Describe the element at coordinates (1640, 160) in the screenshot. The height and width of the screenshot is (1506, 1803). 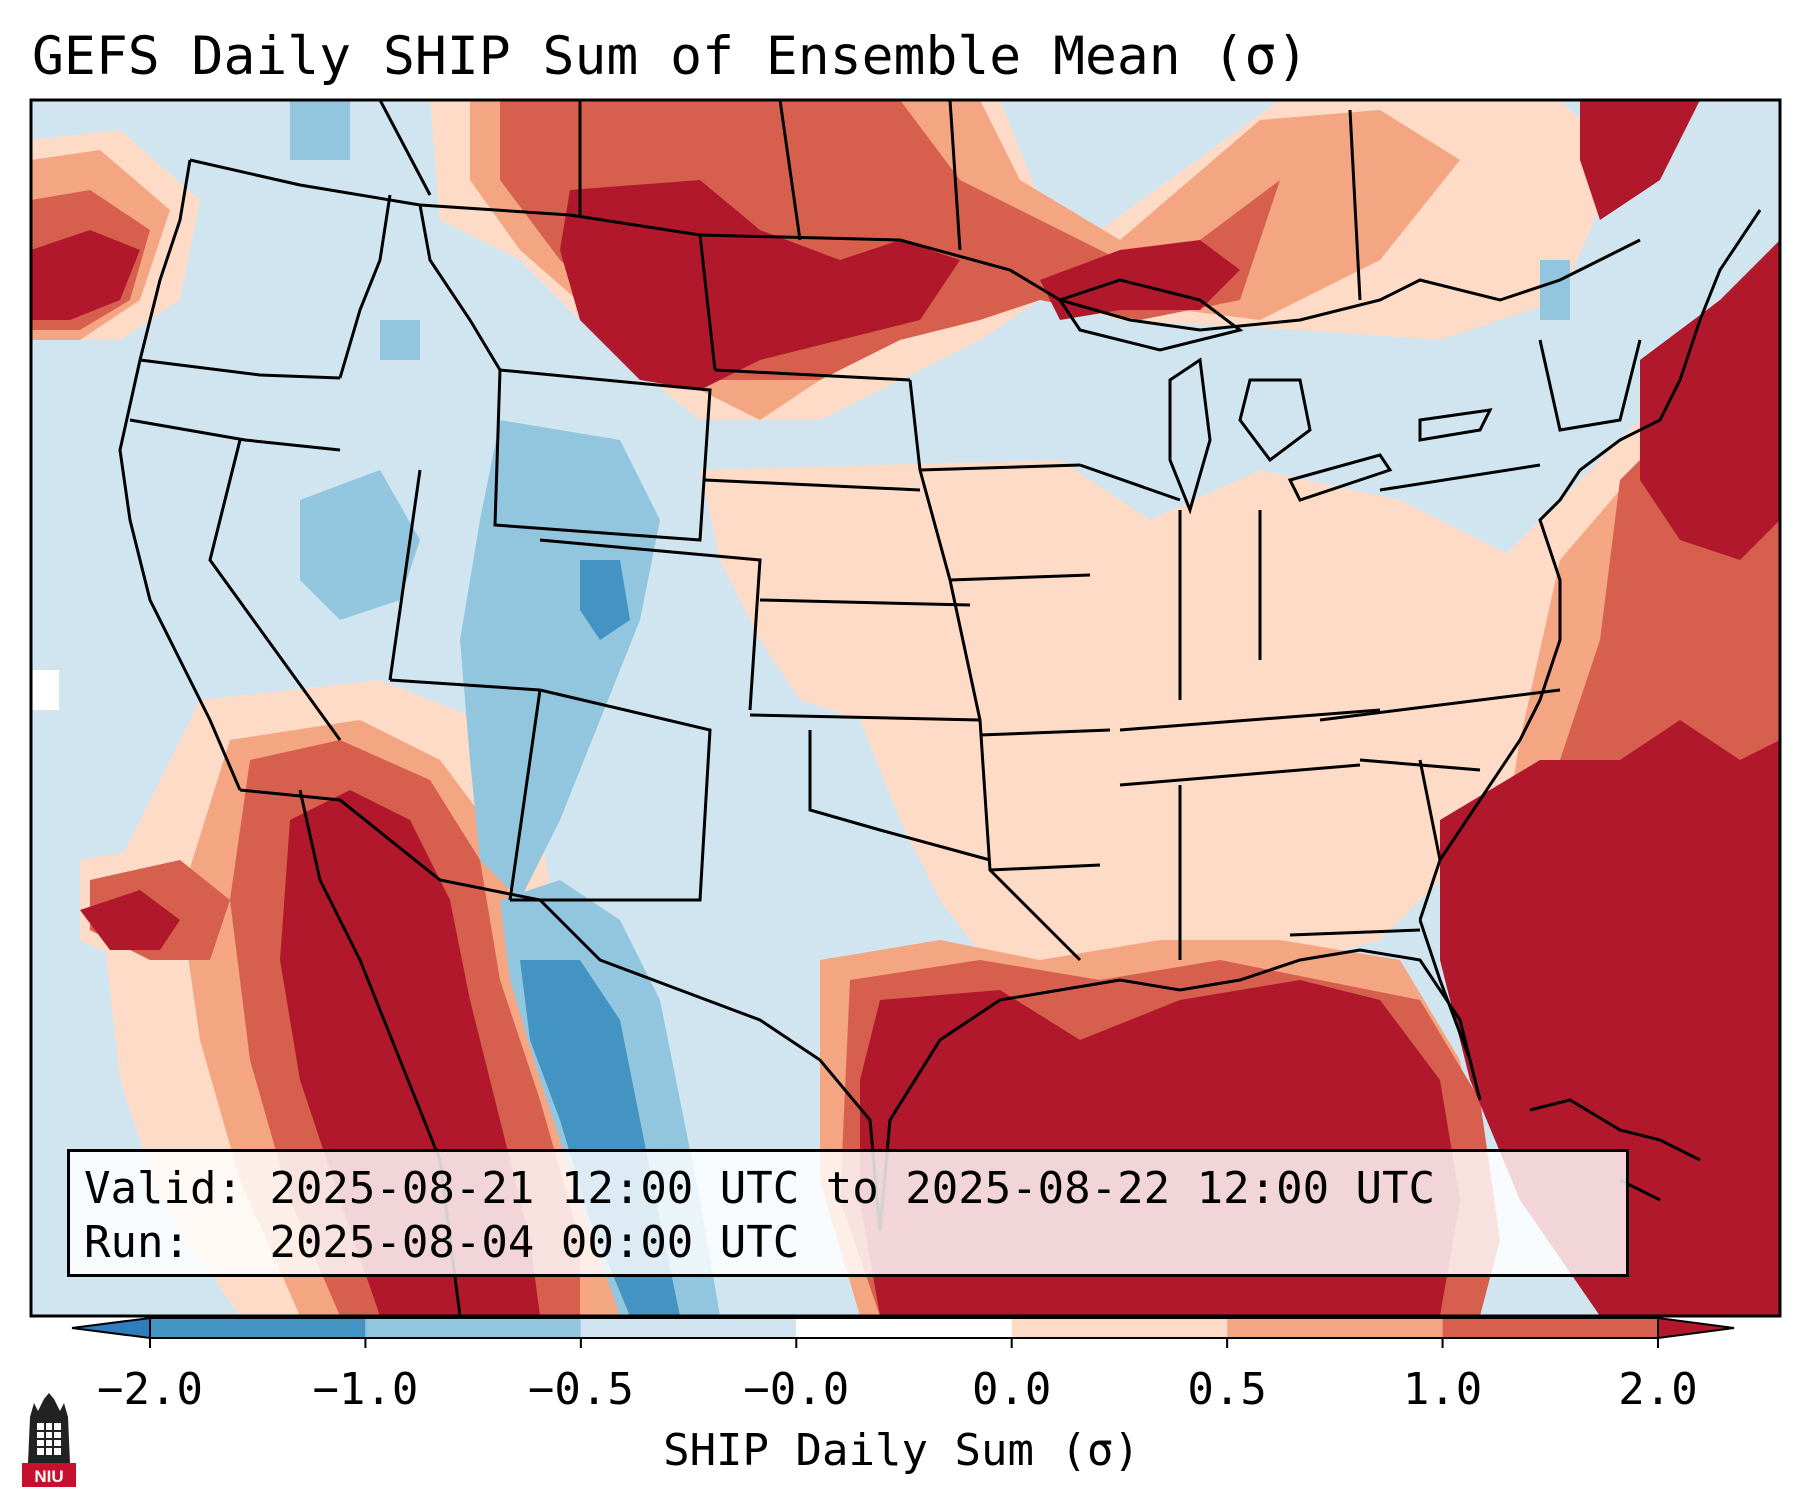
I see `region-dark-red-canada` at that location.